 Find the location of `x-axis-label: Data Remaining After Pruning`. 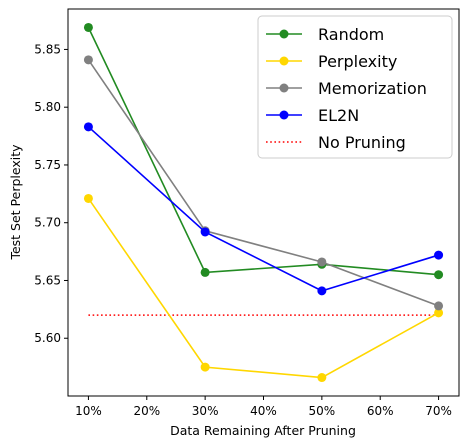

x-axis-label: Data Remaining After Pruning is located at coordinates (263, 430).